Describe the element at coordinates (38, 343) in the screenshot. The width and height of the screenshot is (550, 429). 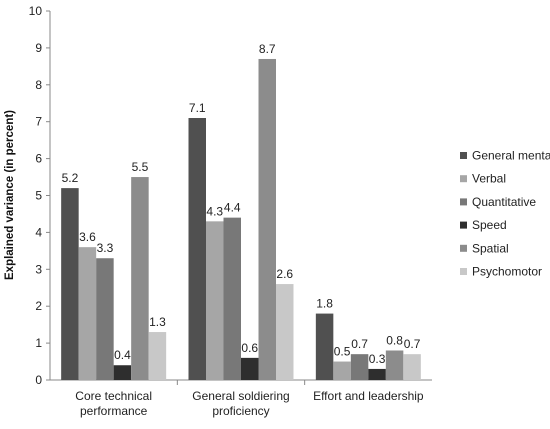
I see `y-tick-label: 1` at that location.